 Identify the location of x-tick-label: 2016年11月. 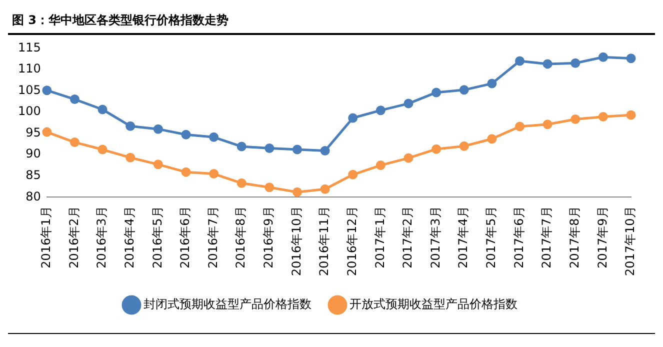
(324, 241).